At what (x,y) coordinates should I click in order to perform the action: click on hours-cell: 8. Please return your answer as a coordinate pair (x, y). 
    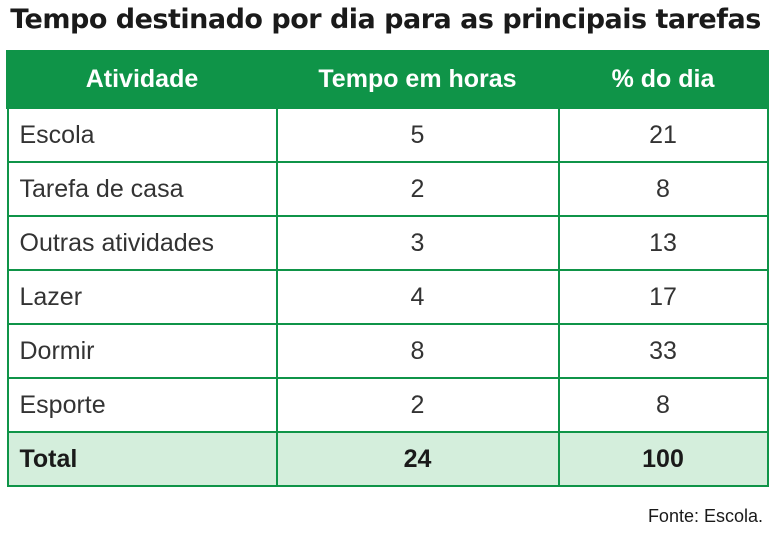
    Looking at the image, I should click on (417, 351).